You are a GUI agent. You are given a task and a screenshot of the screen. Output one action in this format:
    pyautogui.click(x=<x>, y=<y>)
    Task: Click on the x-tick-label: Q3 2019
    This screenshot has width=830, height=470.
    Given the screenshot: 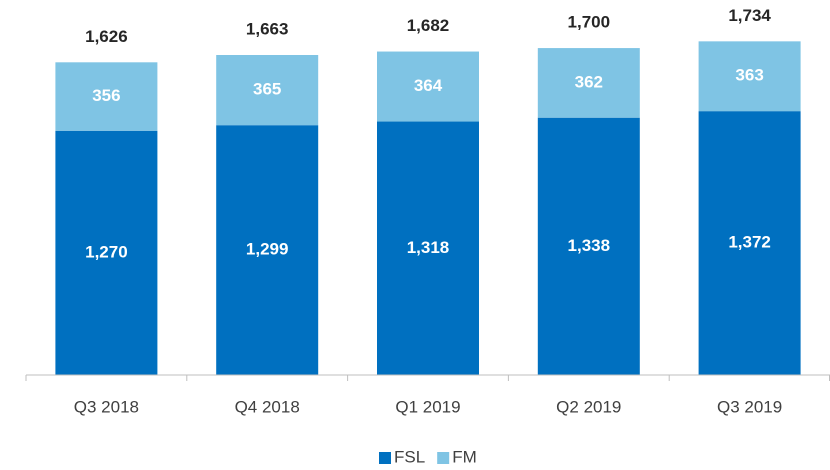 What is the action you would take?
    pyautogui.click(x=749, y=406)
    